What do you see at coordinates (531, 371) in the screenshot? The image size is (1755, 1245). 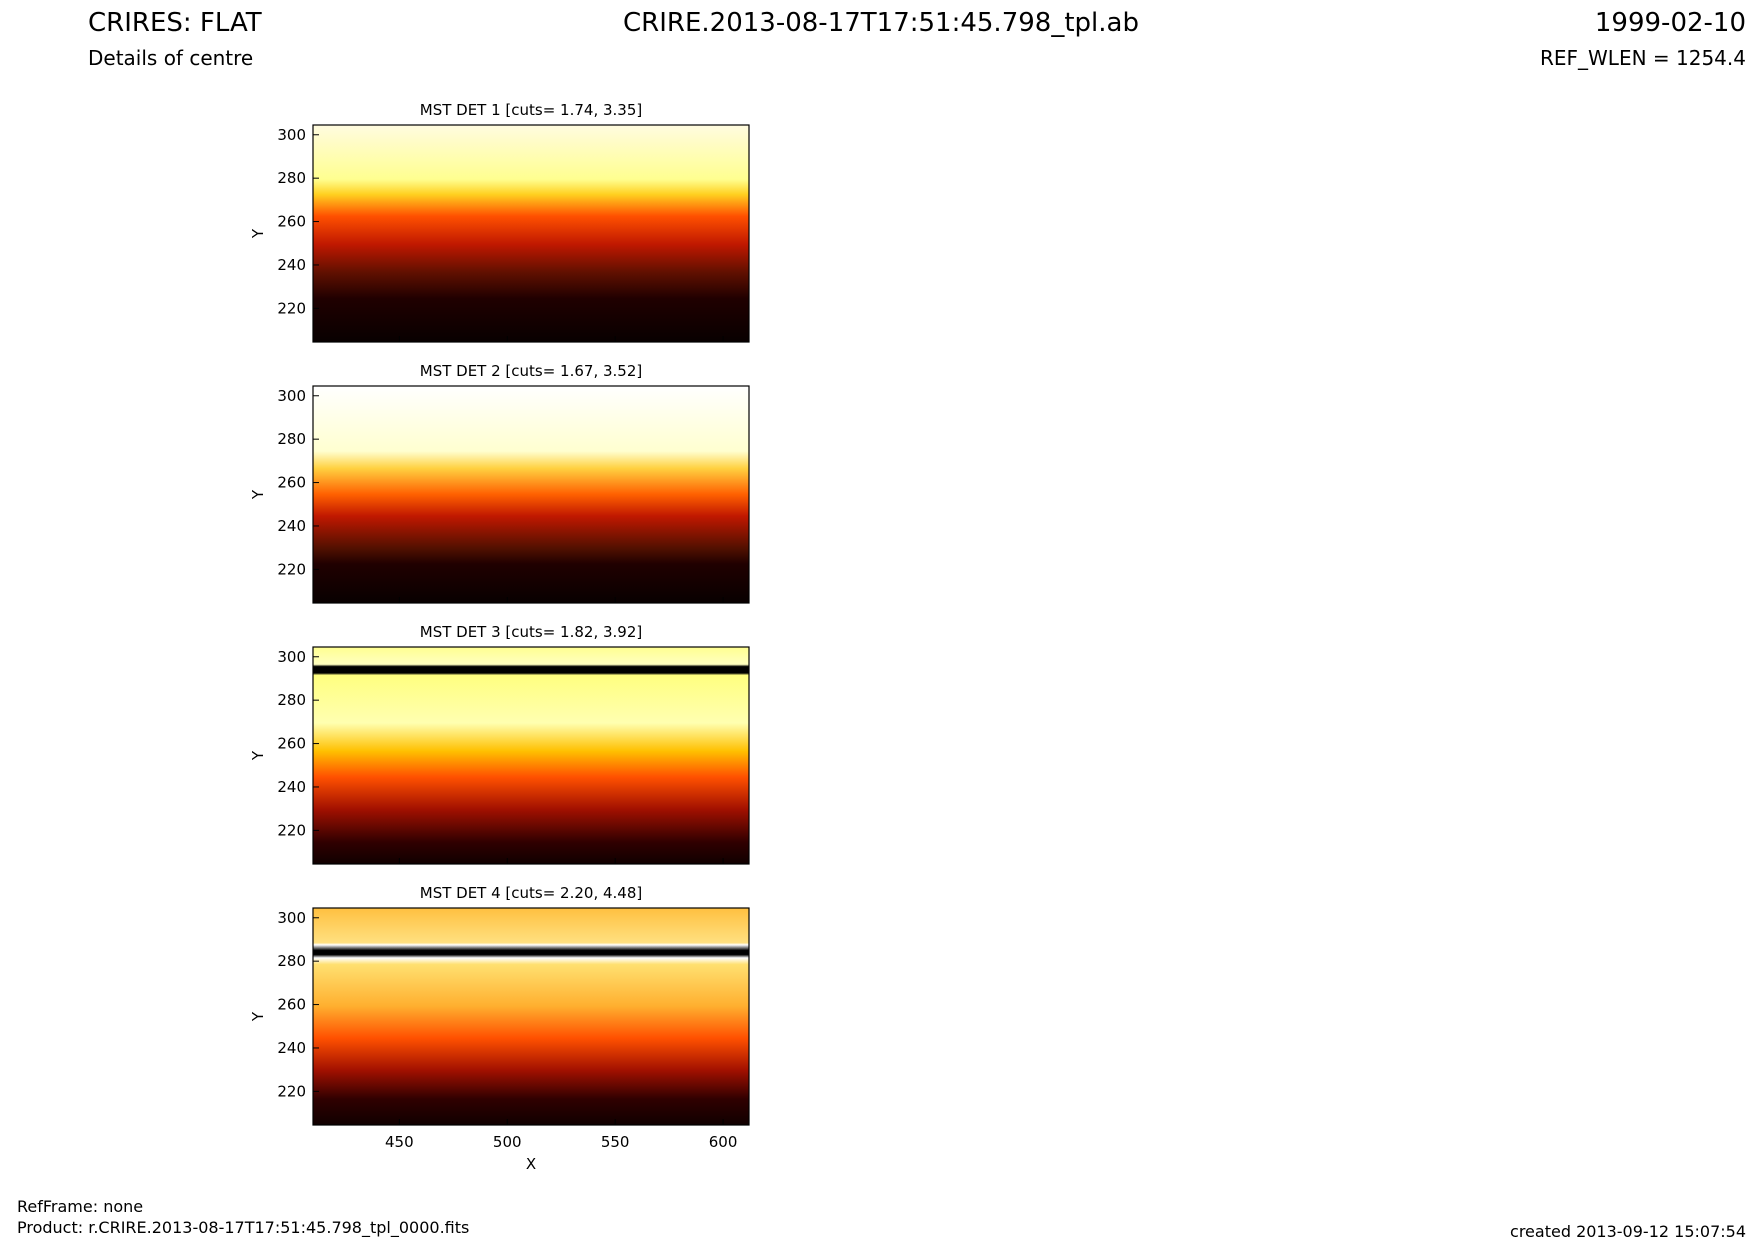 I see `panel-title: MST DET 2 [cuts= 1.67, 3.52]` at bounding box center [531, 371].